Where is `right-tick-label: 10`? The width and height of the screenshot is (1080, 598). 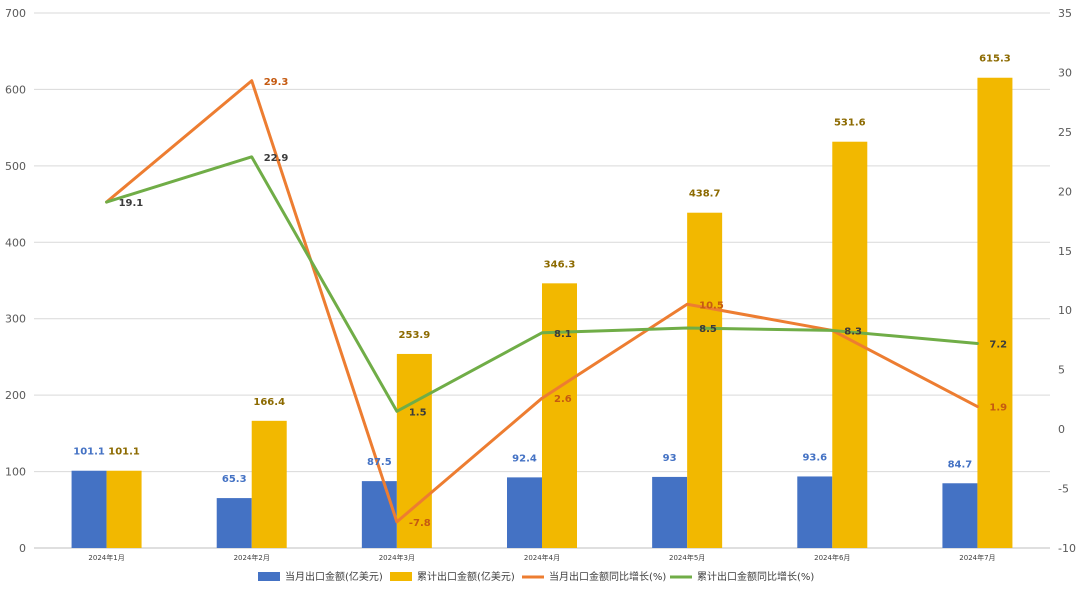
right-tick-label: 10 is located at coordinates (1065, 310).